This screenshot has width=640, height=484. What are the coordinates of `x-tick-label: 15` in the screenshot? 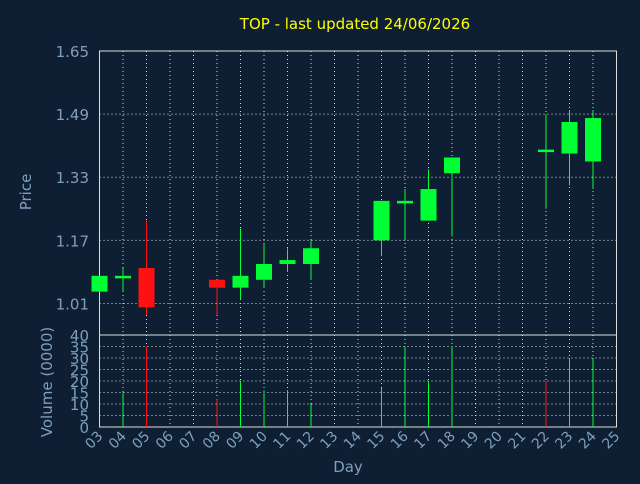 It's located at (376, 441).